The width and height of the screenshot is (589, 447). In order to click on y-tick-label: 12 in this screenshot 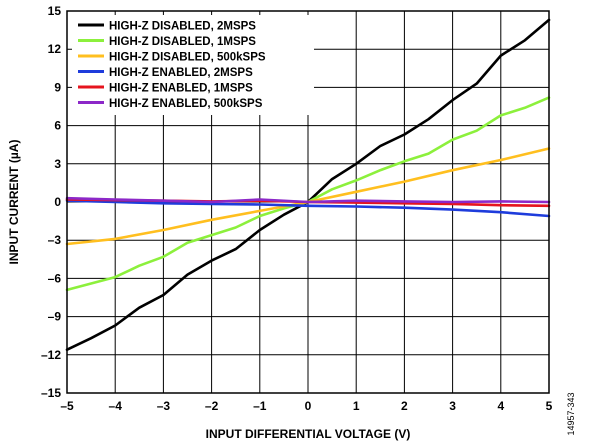, I will do `click(55, 49)`.